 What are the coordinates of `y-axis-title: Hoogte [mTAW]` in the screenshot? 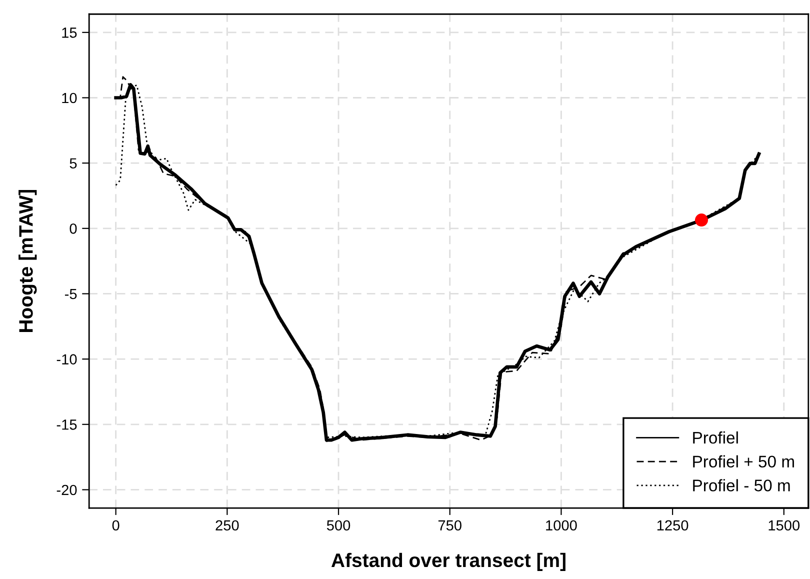 It's located at (27, 261).